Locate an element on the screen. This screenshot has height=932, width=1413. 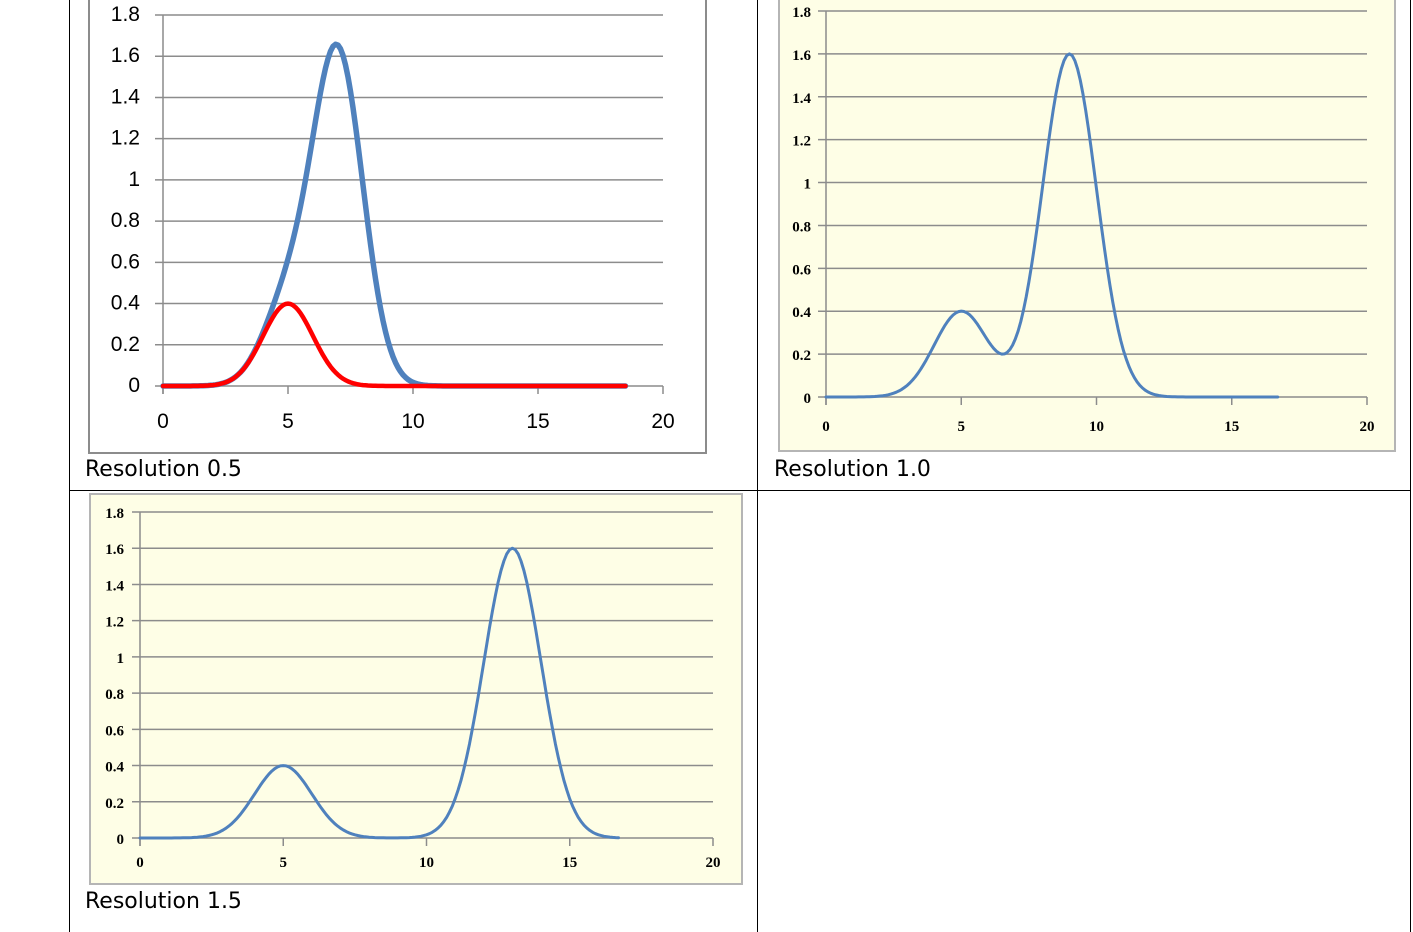
caption-resolution-1-0: Resolution 1.0 is located at coordinates (852, 469).